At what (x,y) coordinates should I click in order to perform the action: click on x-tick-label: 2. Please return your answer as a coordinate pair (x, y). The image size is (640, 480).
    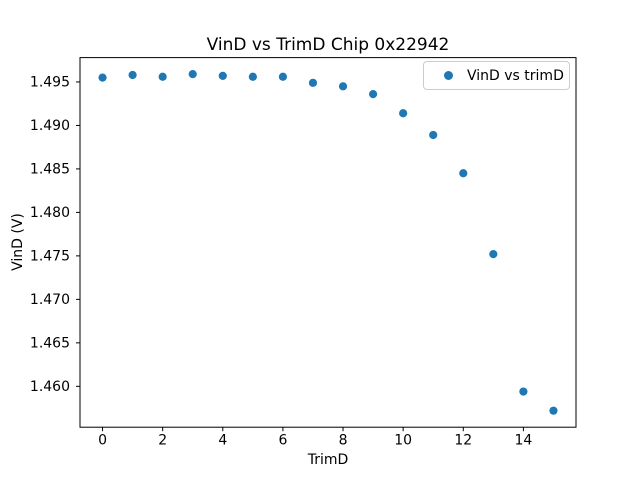
    Looking at the image, I should click on (162, 441).